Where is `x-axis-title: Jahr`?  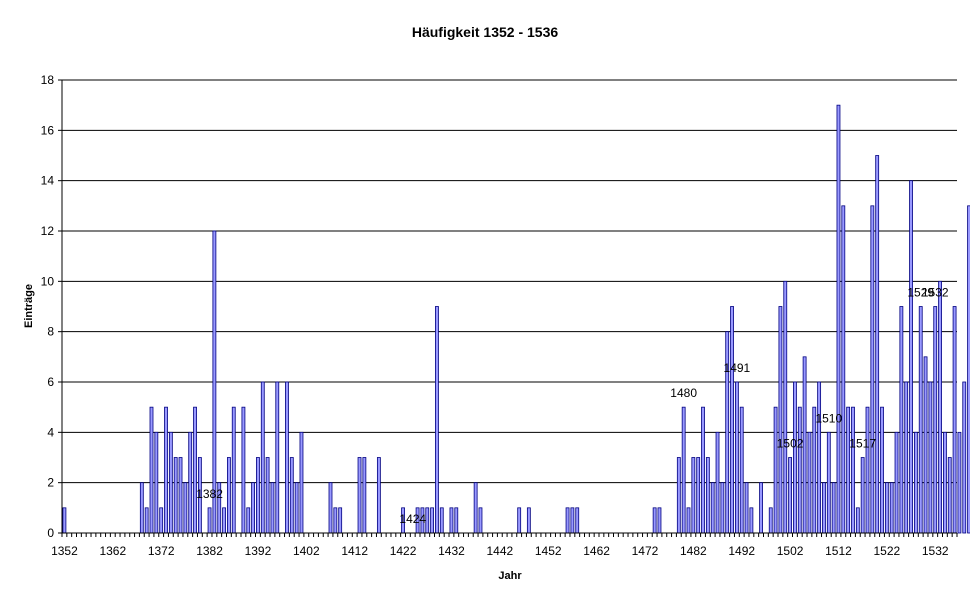
x-axis-title: Jahr is located at coordinates (510, 576).